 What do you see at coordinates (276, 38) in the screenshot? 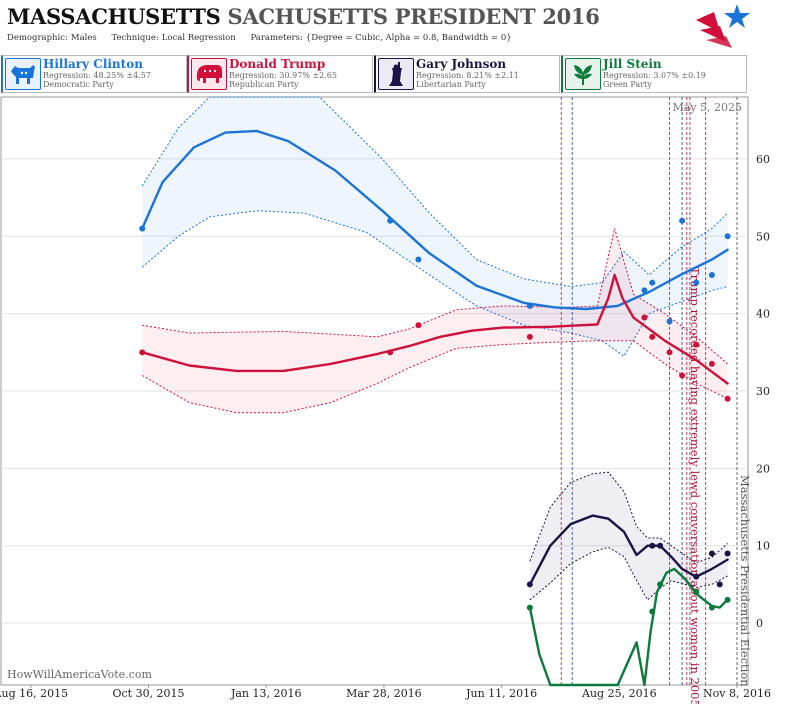
I see `parameters-label: Parameters:` at bounding box center [276, 38].